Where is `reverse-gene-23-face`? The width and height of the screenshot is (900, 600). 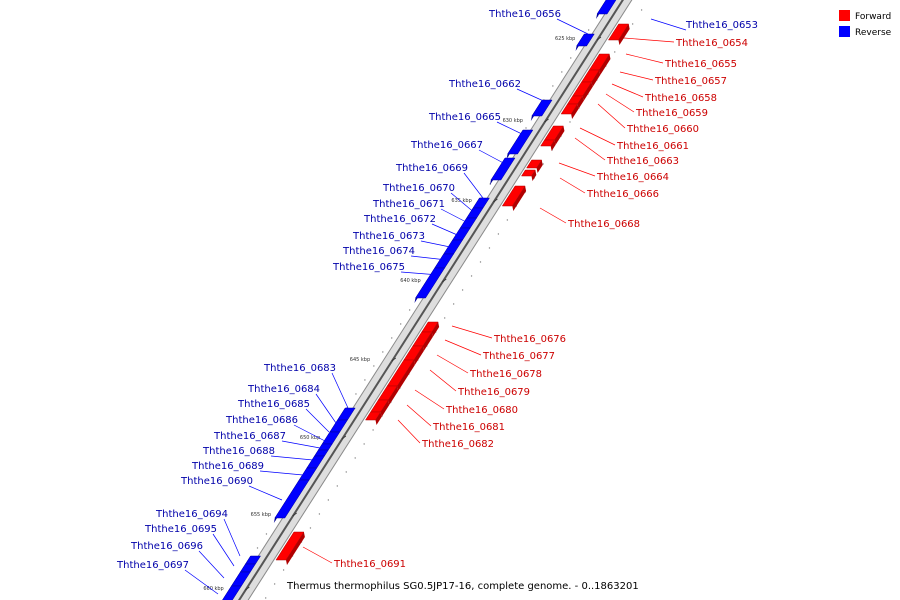 reverse-gene-23-face is located at coordinates (232, 592).